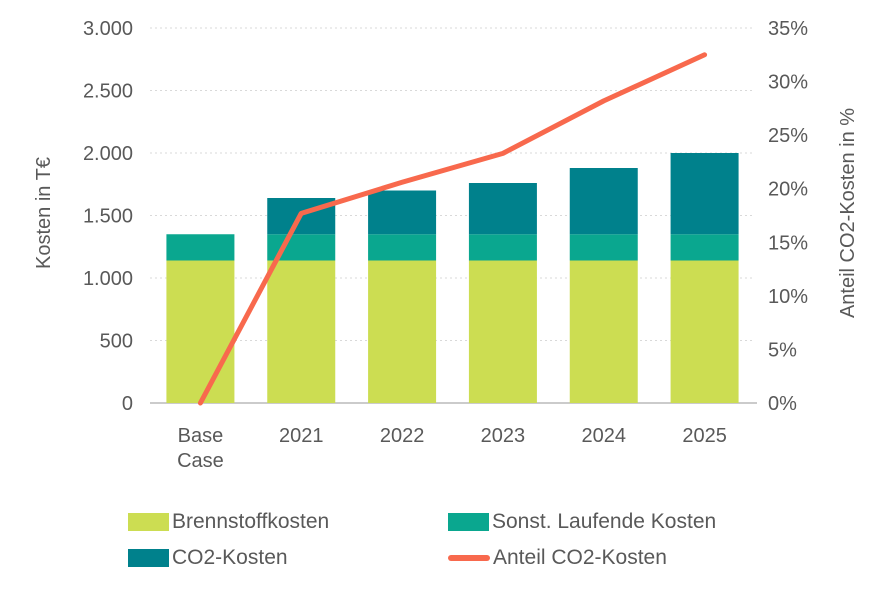  What do you see at coordinates (503, 436) in the screenshot?
I see `category-label: 2023` at bounding box center [503, 436].